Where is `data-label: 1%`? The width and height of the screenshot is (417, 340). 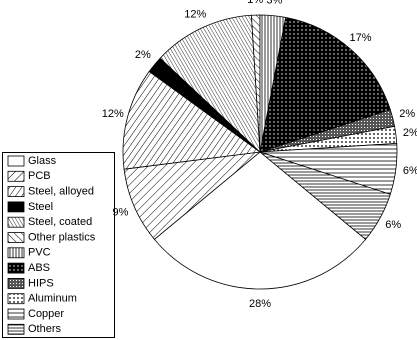 data-label: 1% is located at coordinates (255, 3).